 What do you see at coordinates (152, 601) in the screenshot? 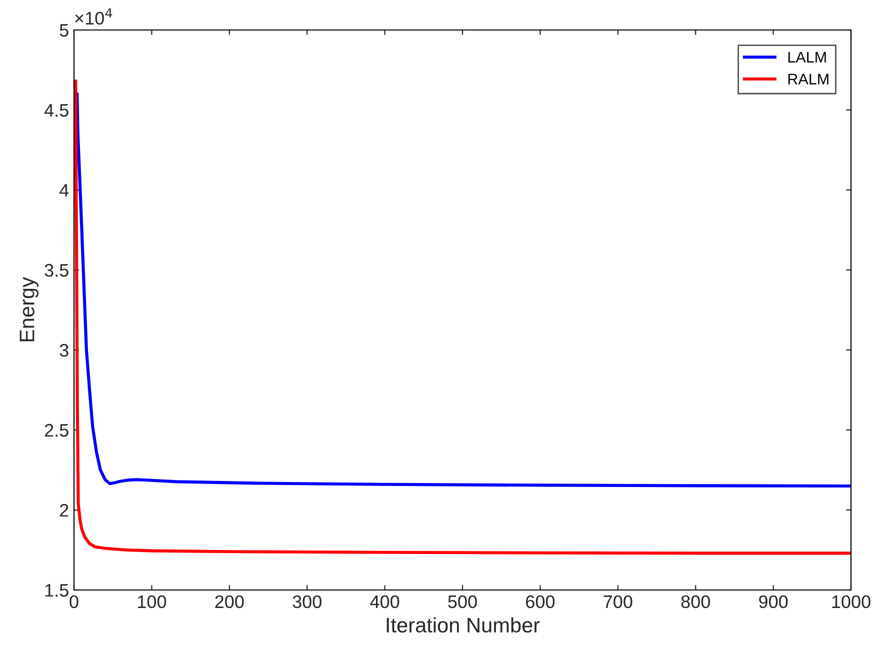
I see `x-tick-label: 100` at bounding box center [152, 601].